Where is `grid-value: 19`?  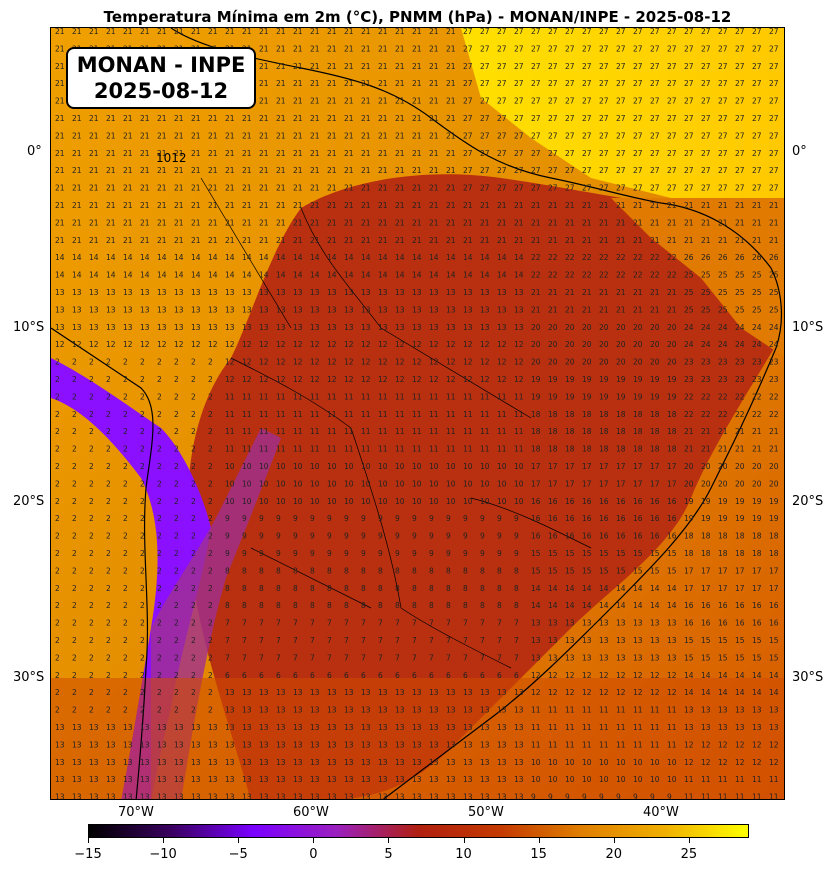 grid-value: 19 is located at coordinates (638, 379).